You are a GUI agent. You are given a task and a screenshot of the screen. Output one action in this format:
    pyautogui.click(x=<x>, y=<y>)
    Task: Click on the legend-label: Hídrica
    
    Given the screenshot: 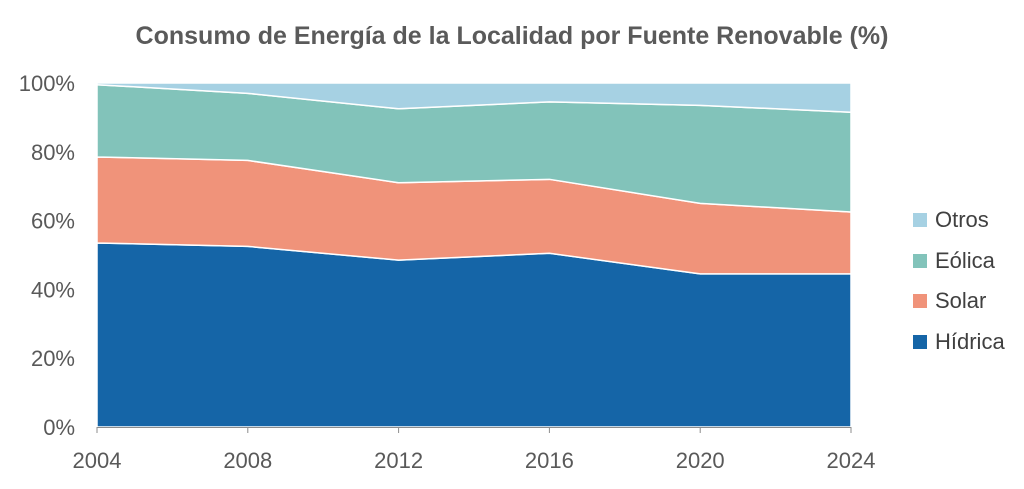 What is the action you would take?
    pyautogui.click(x=970, y=341)
    